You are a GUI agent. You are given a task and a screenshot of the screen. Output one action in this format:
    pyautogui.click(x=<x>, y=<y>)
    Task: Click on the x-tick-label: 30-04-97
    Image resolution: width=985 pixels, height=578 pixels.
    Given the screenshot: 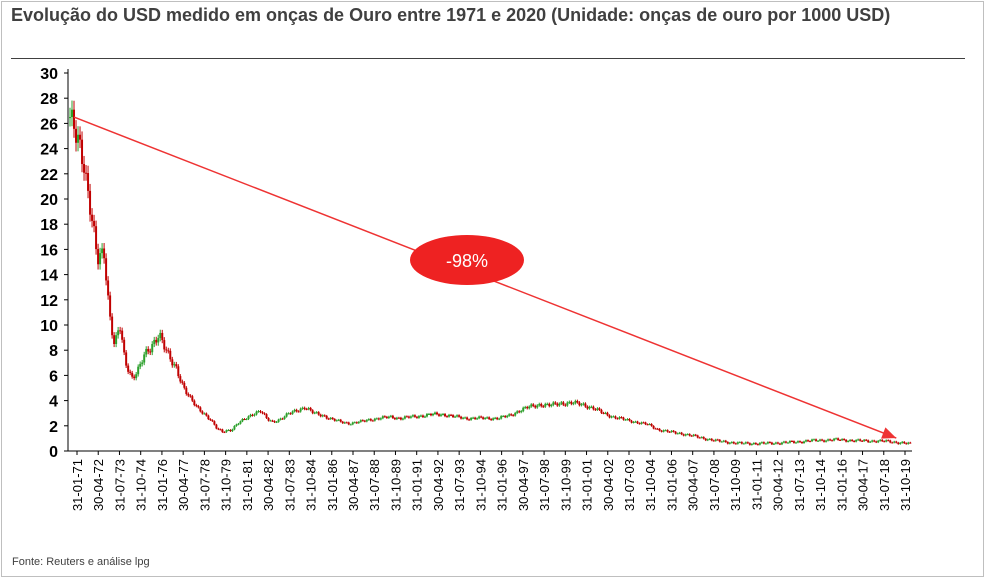 What is the action you would take?
    pyautogui.click(x=523, y=485)
    